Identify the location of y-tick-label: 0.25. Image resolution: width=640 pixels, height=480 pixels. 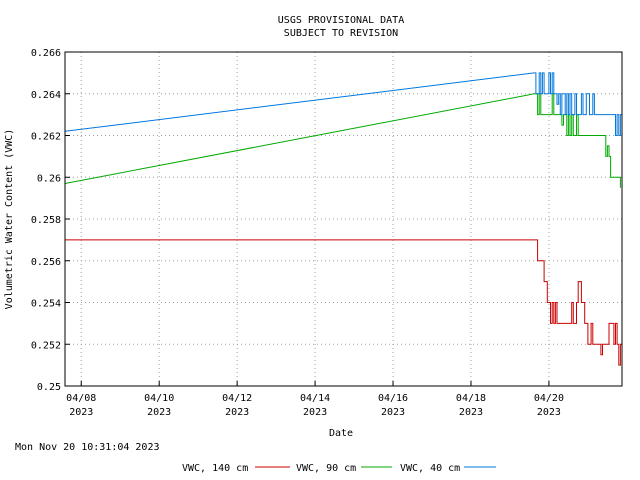
(49, 387).